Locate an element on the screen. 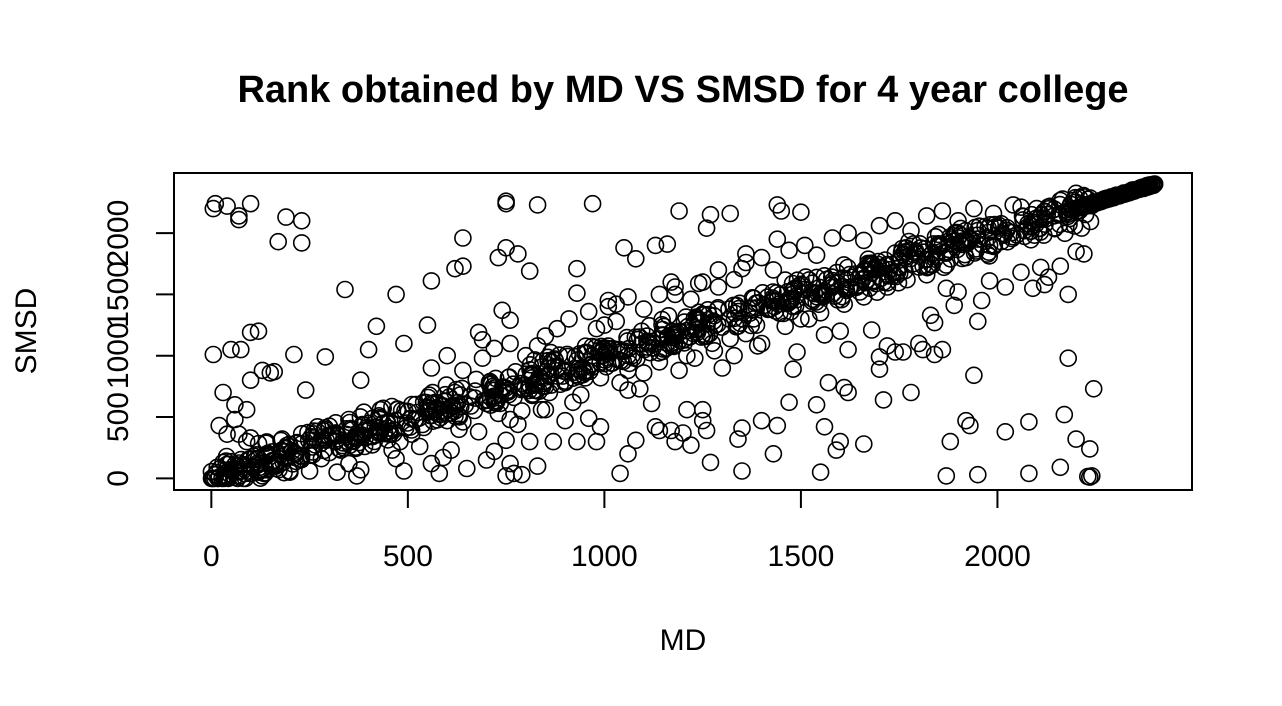 The height and width of the screenshot is (706, 1282). y-tick-label: 2000 is located at coordinates (118, 233).